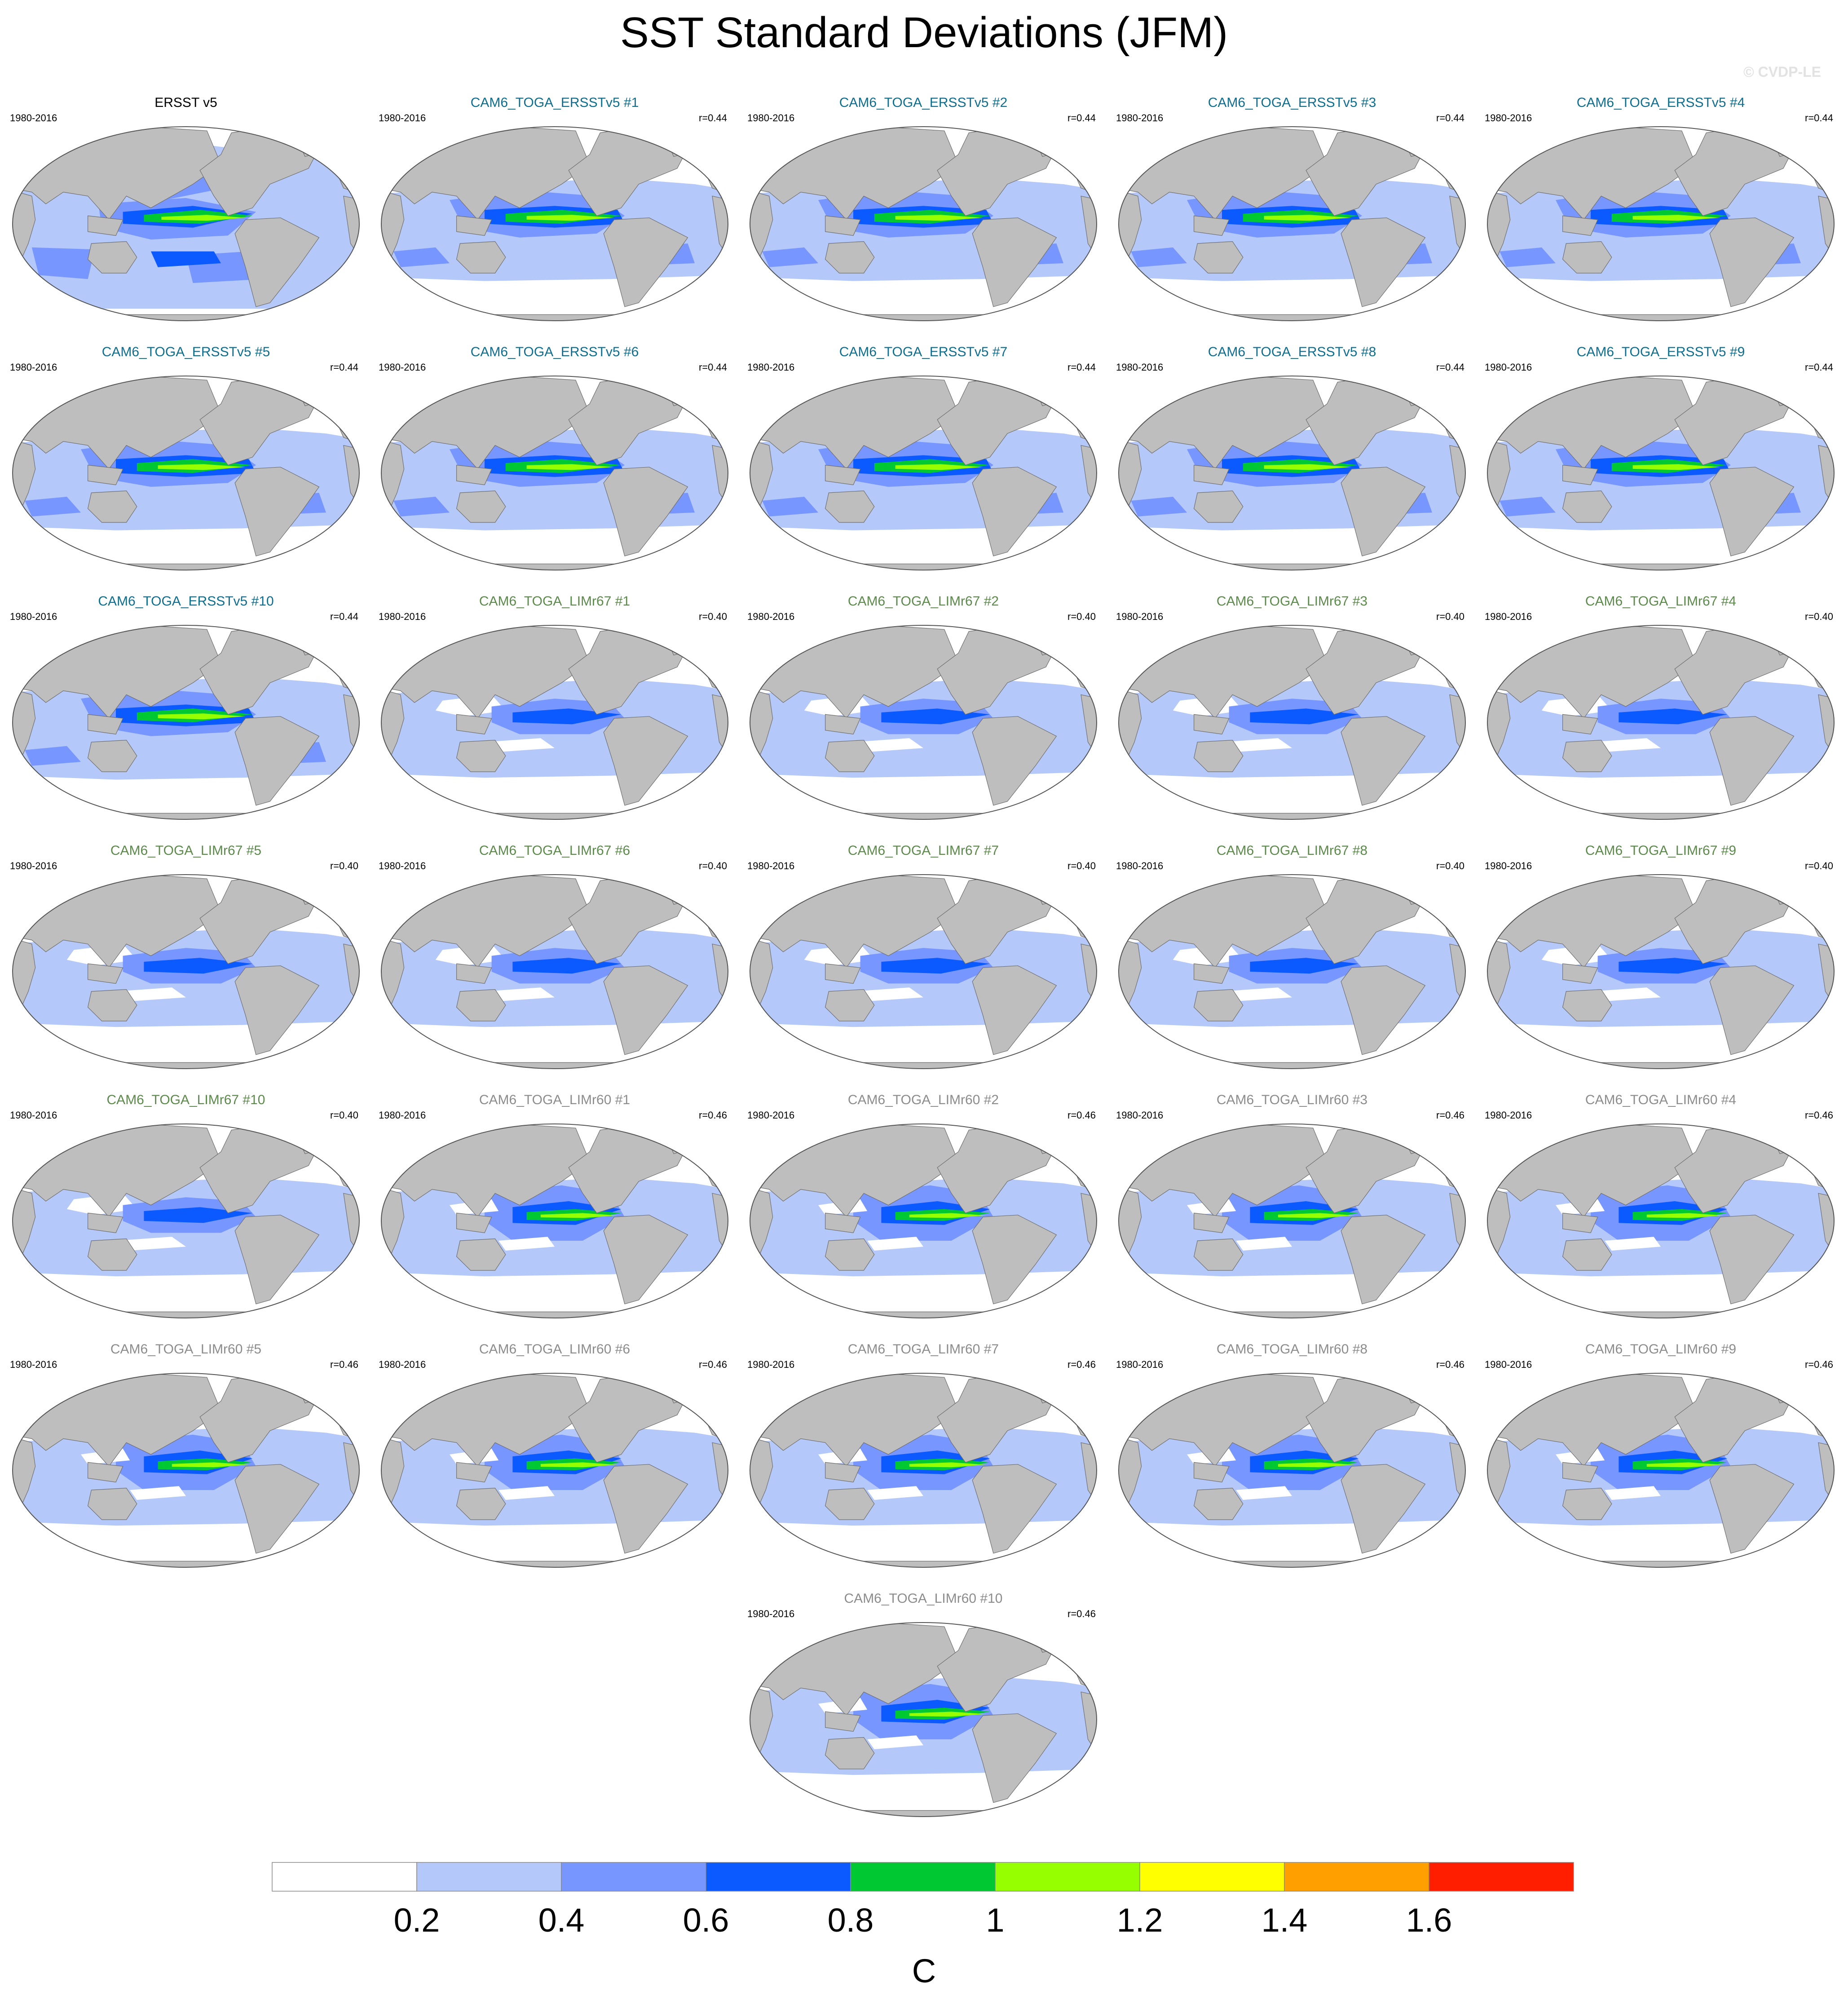 This screenshot has width=1848, height=1990. Describe the element at coordinates (1212, 1877) in the screenshot. I see `colorbar-swatch` at that location.